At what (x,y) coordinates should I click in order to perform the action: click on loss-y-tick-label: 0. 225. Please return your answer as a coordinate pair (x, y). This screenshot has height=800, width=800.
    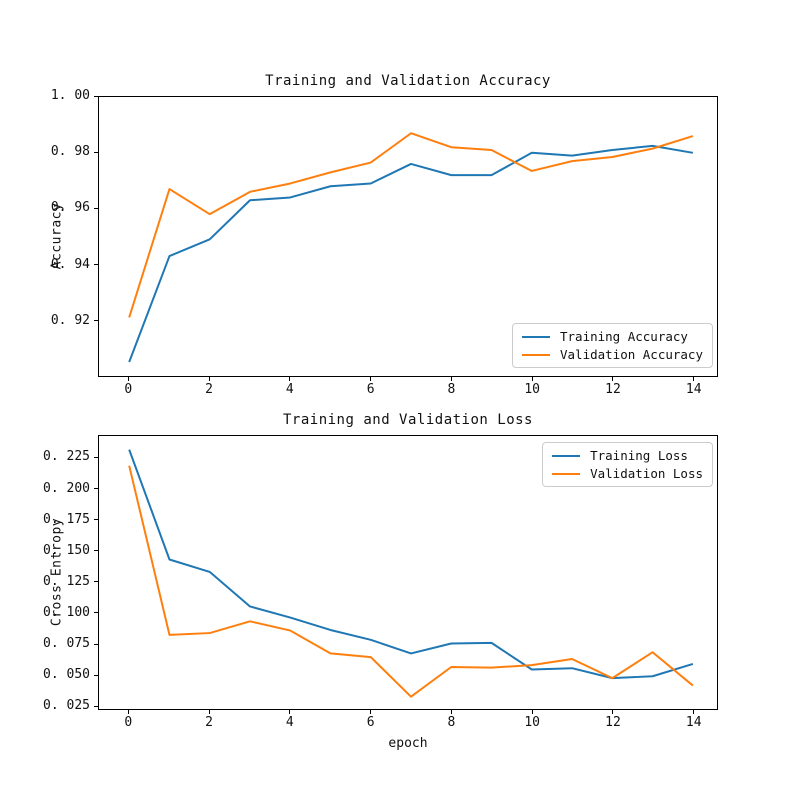
    Looking at the image, I should click on (66, 457).